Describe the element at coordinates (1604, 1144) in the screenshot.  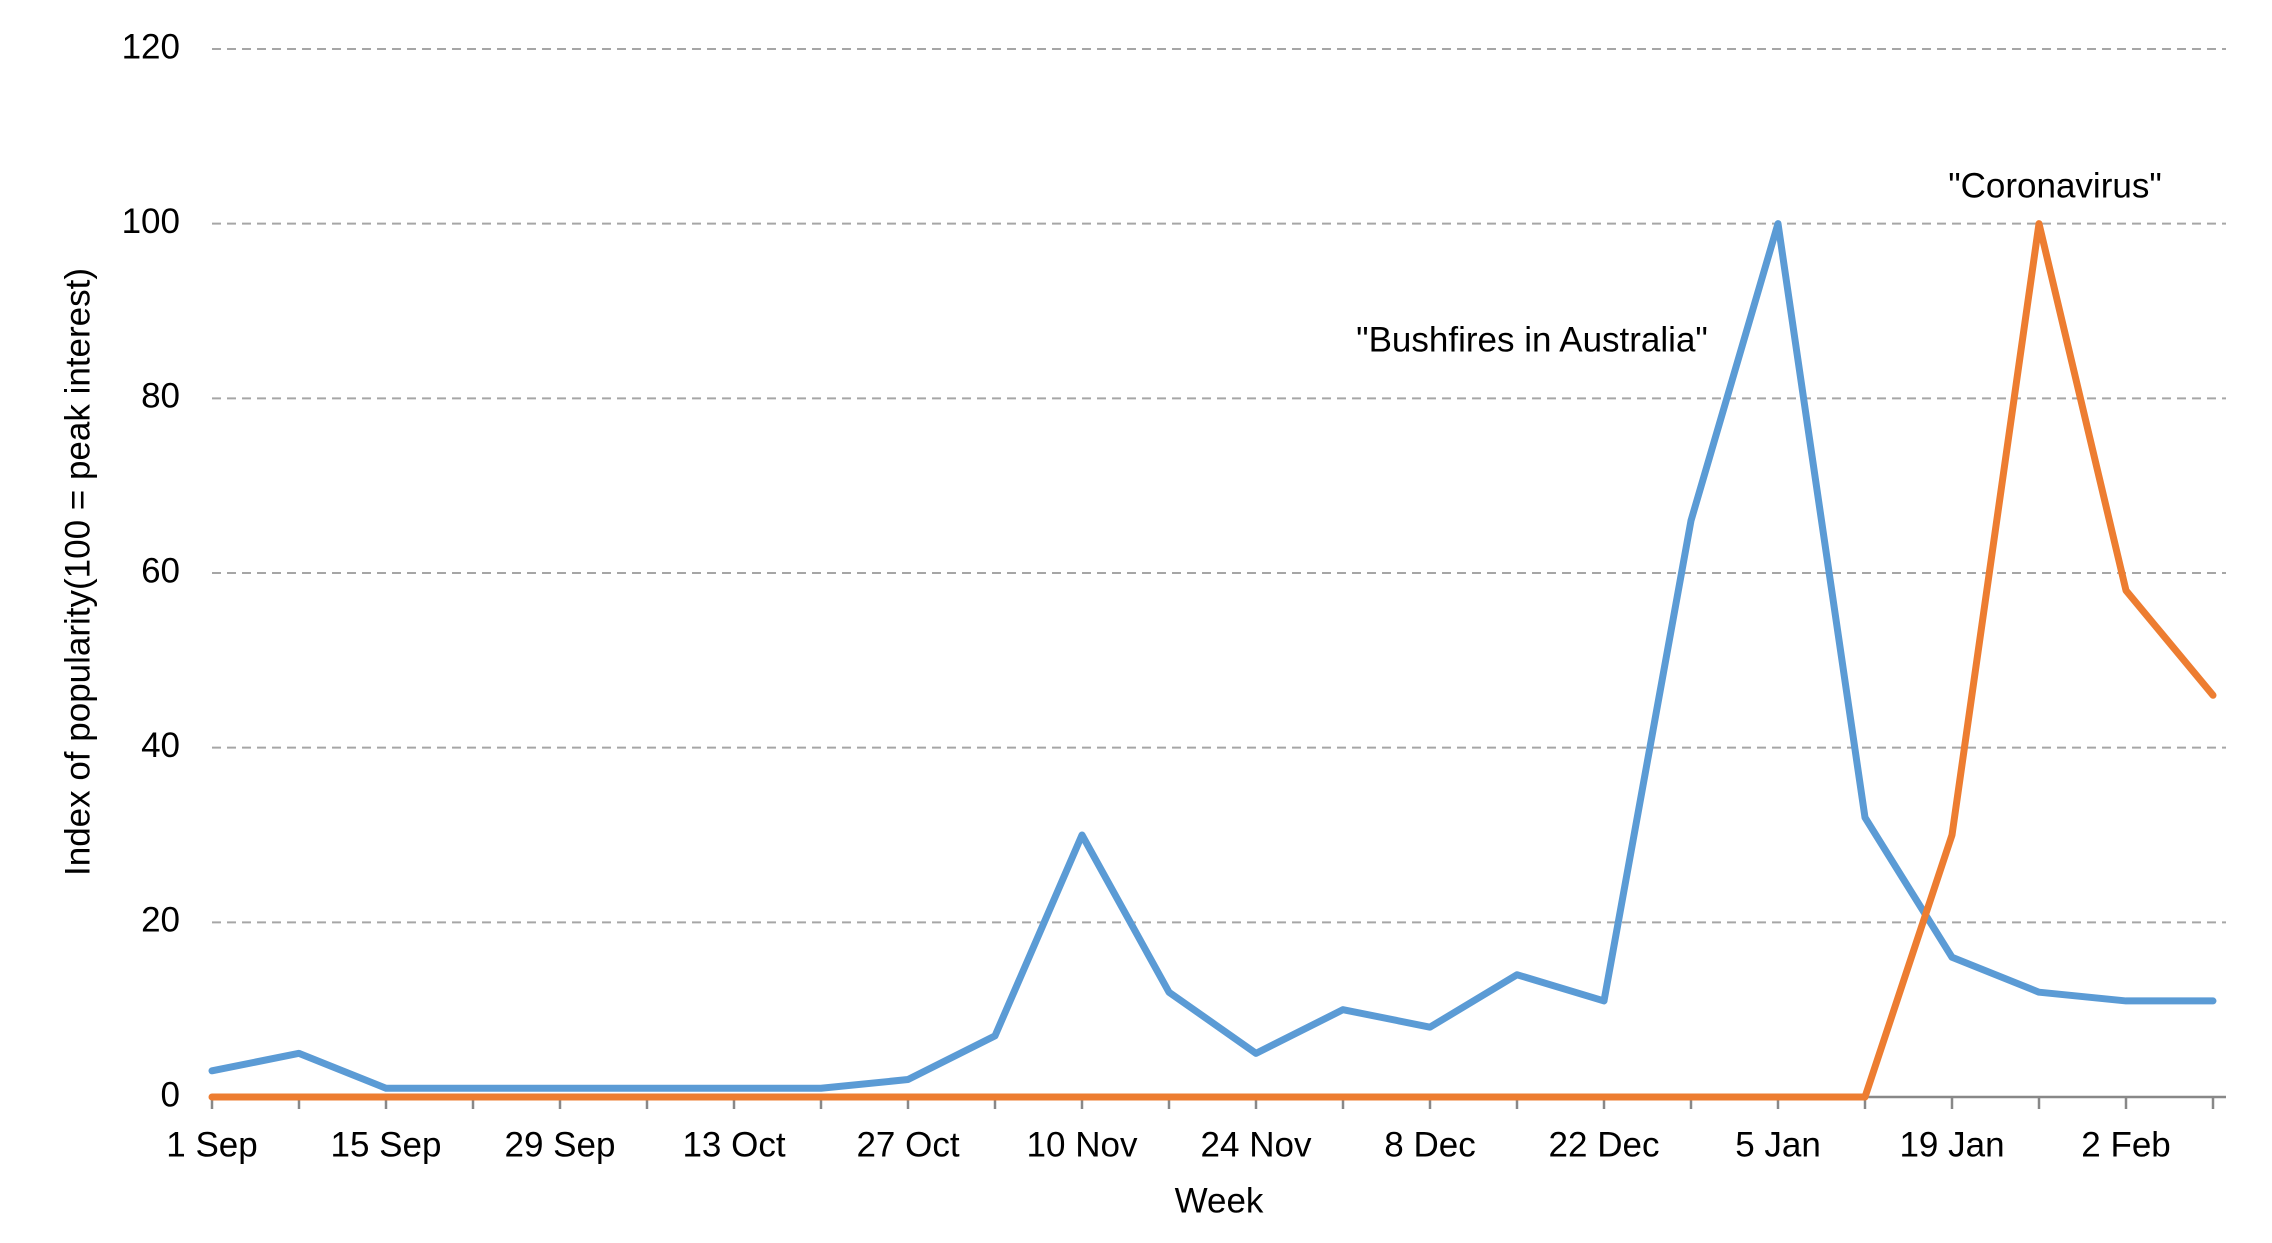
I see `x-tick-label: 22 Dec` at that location.